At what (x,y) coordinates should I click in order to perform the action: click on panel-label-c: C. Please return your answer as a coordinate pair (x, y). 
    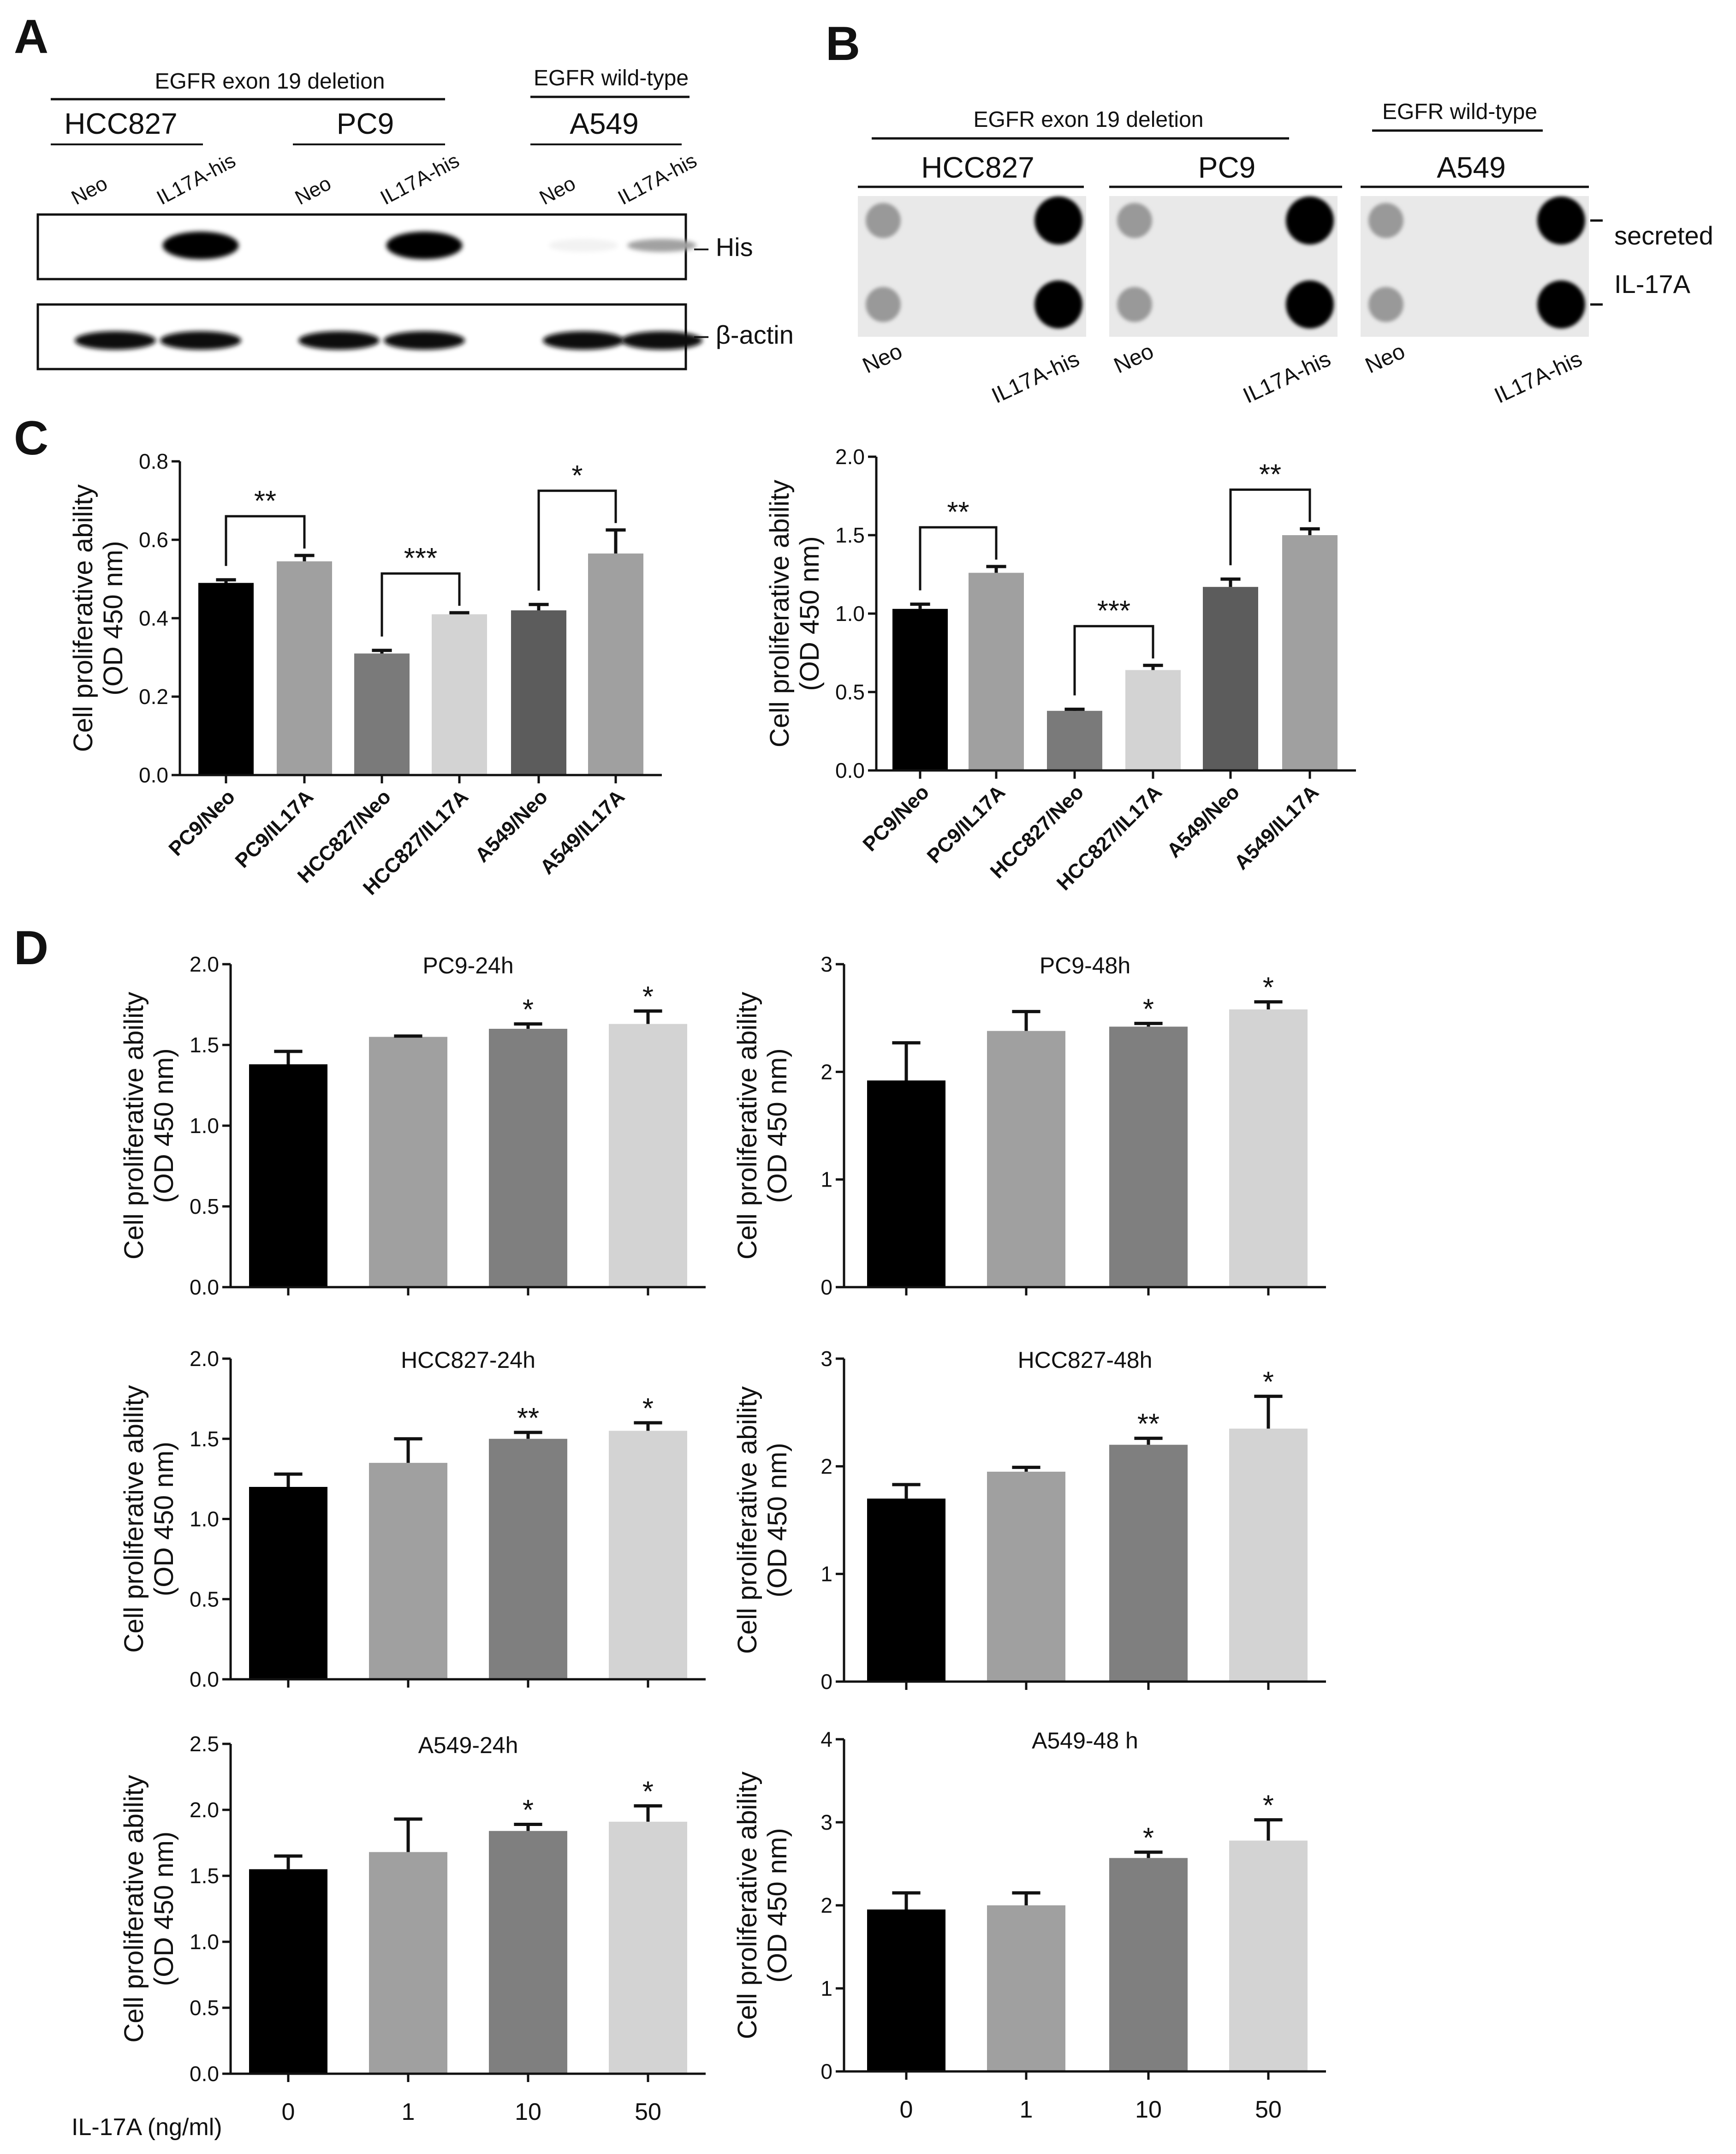
    Looking at the image, I should click on (31, 438).